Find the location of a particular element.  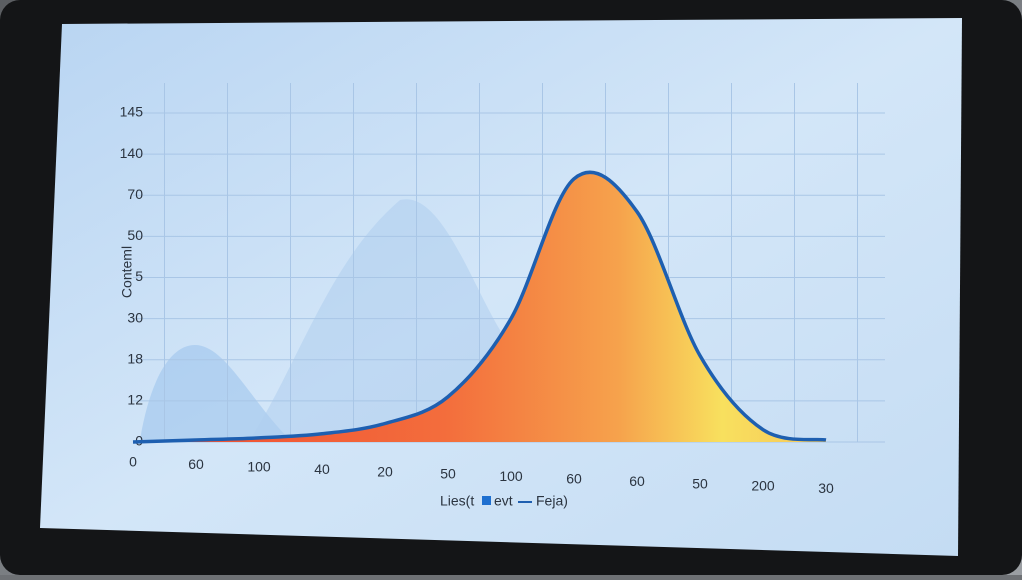

legend-item: evt is located at coordinates (503, 501).